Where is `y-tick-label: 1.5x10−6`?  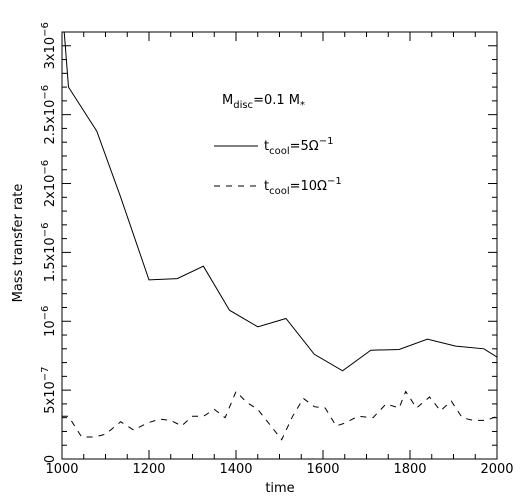 y-tick-label: 1.5x10−6 is located at coordinates (49, 253).